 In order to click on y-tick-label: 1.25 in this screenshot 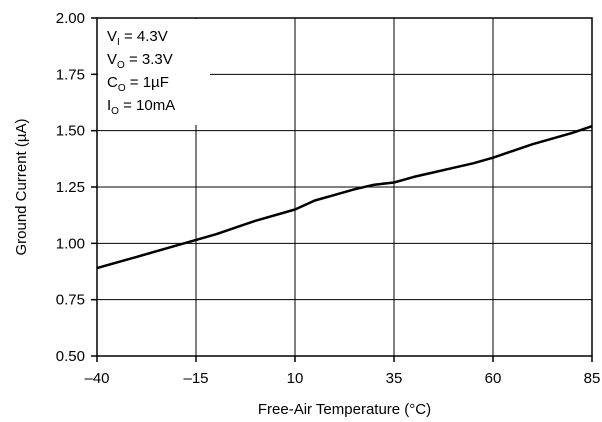, I will do `click(70, 187)`.